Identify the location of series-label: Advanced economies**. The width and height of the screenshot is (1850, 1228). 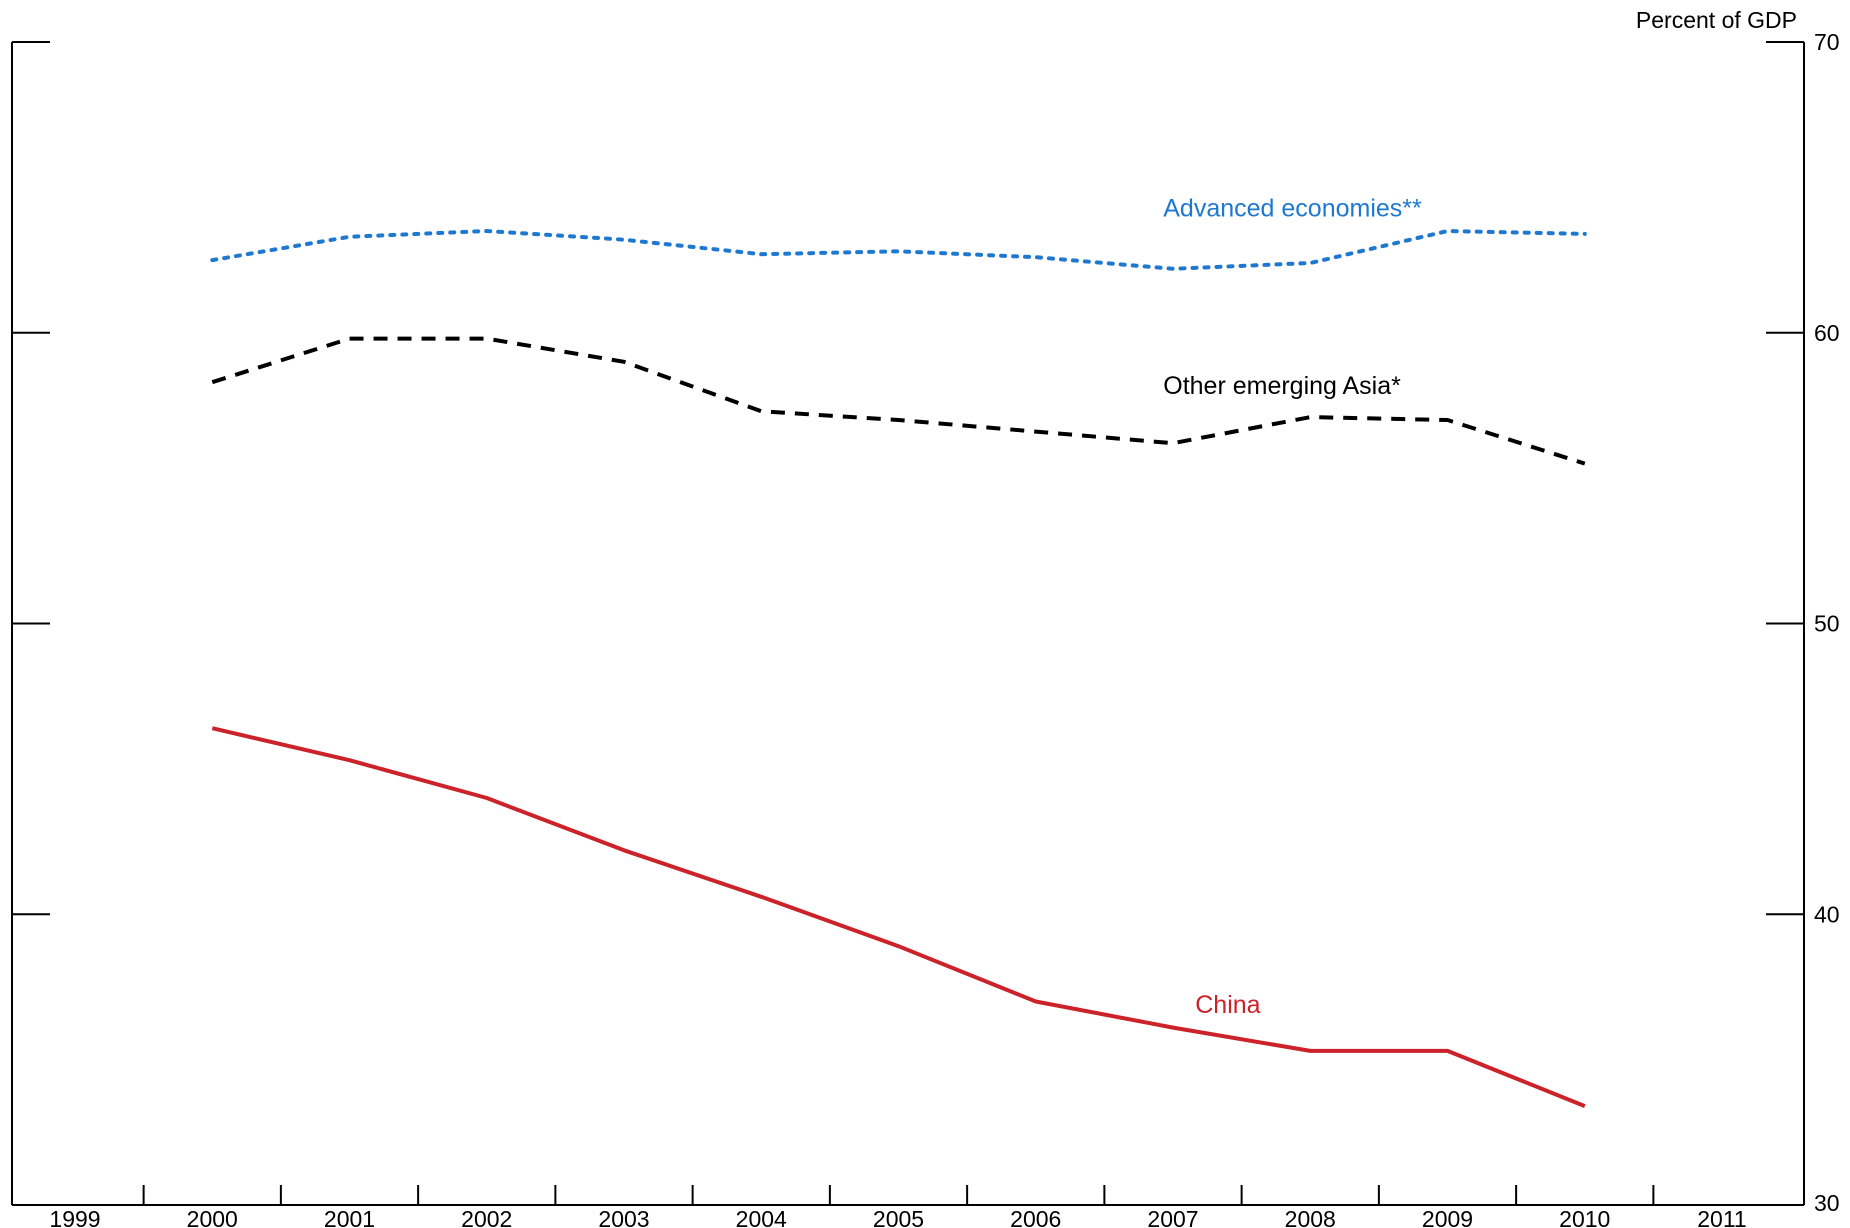
(1292, 208).